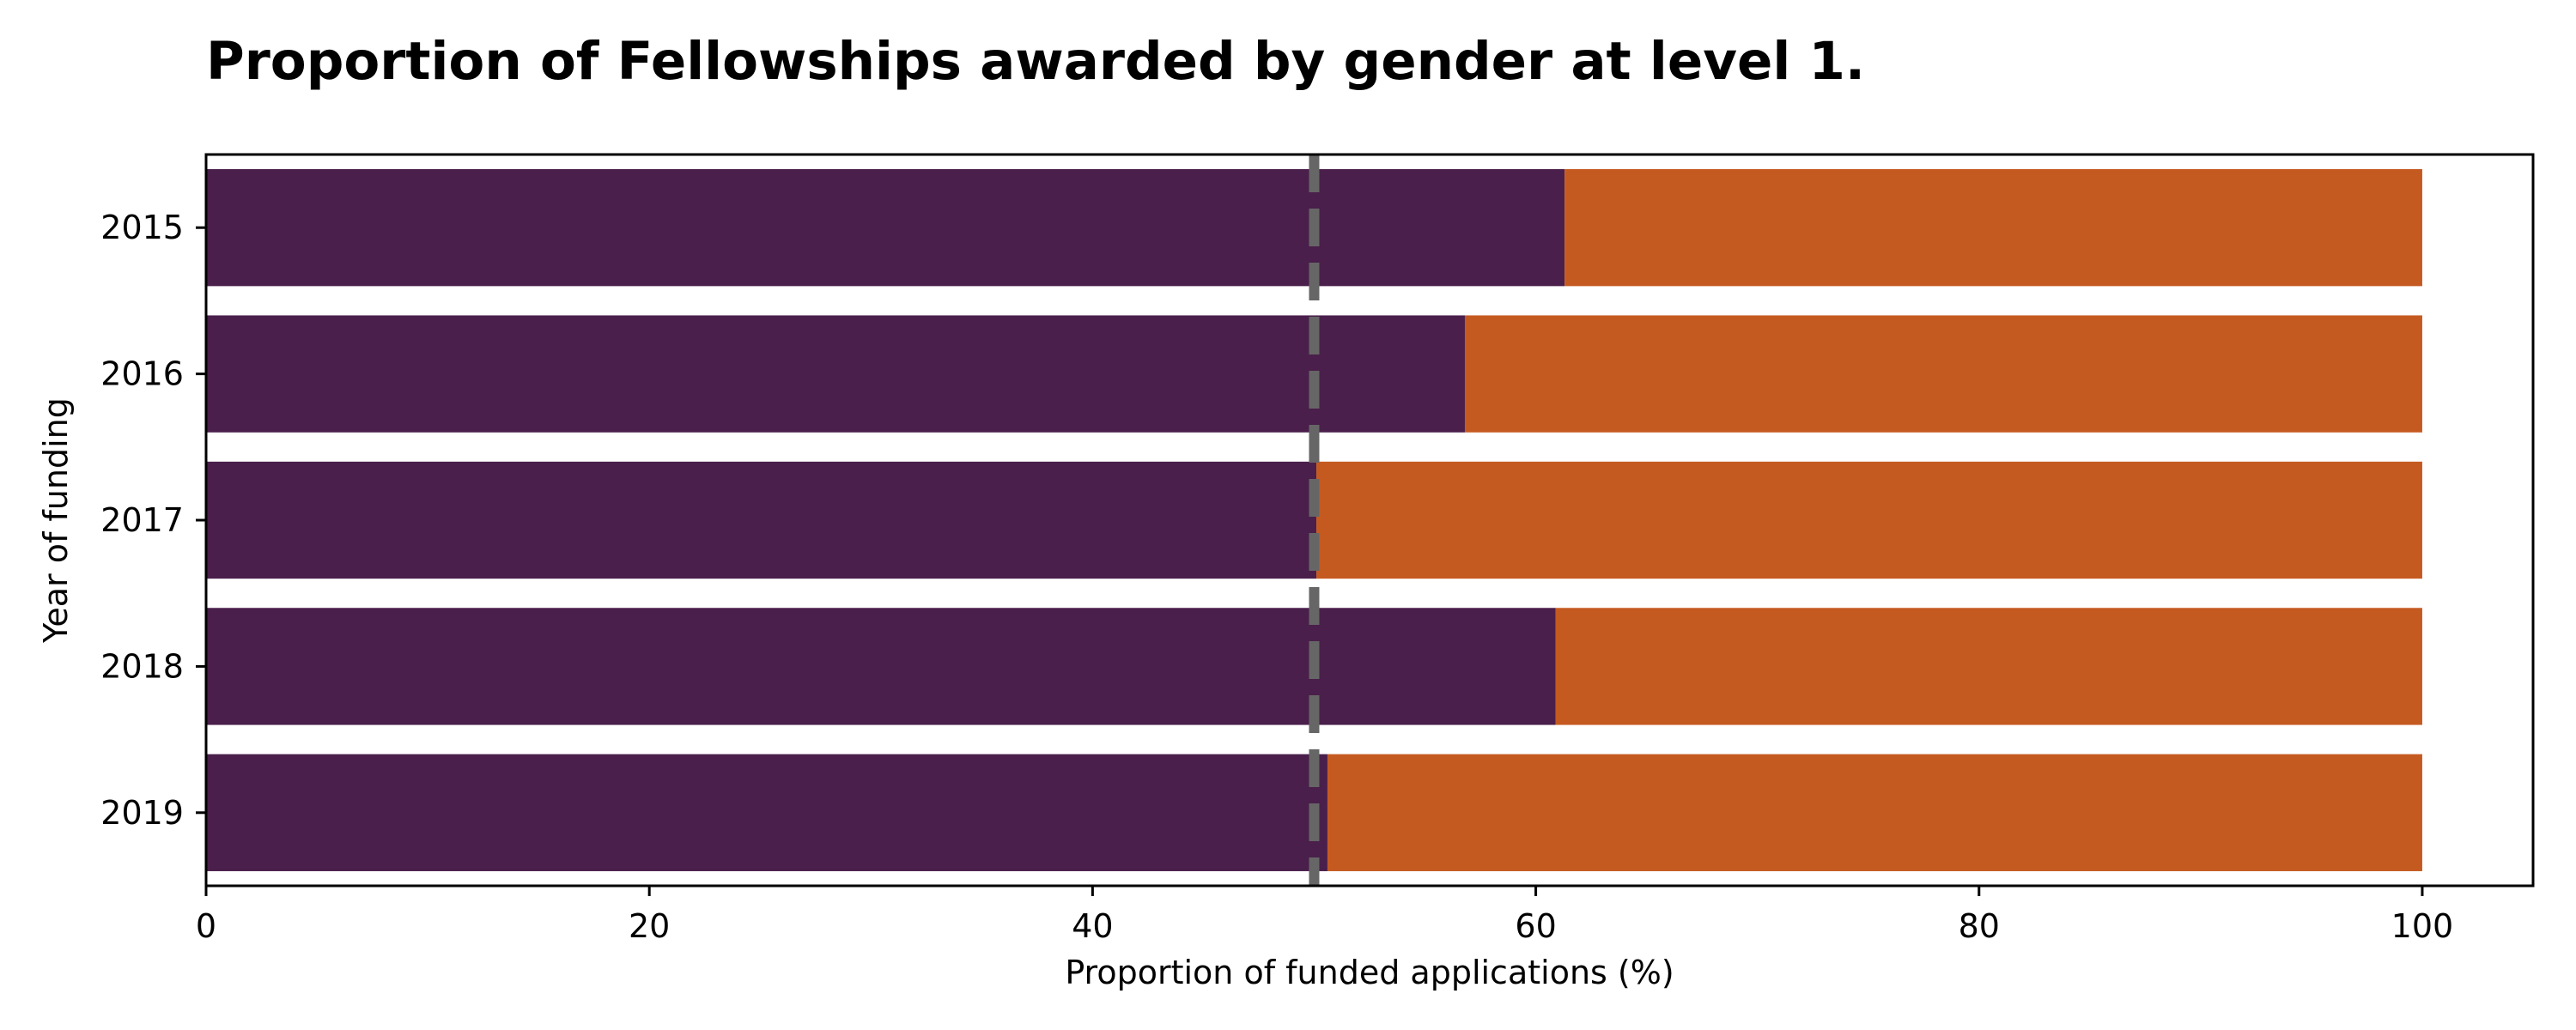 Image resolution: width=2576 pixels, height=1030 pixels. What do you see at coordinates (2422, 926) in the screenshot?
I see `x-tick-label: 100` at bounding box center [2422, 926].